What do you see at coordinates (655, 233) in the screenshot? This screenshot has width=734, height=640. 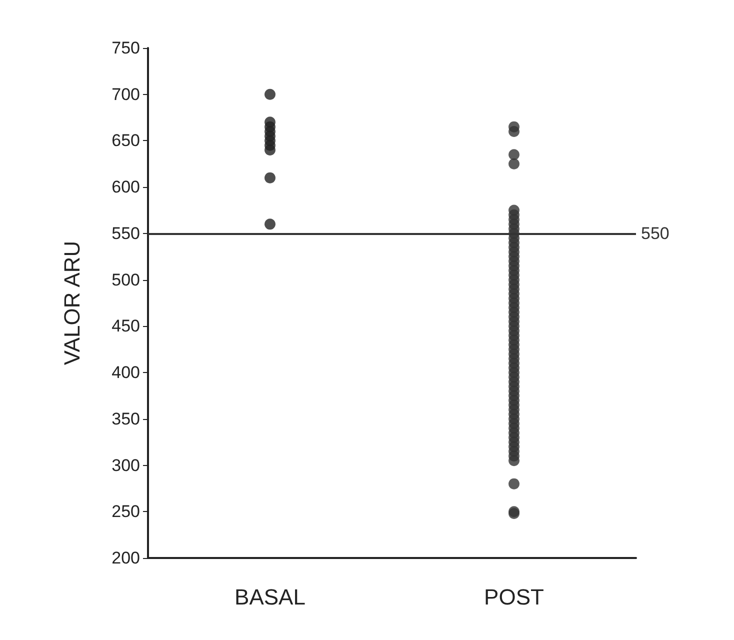 I see `ref-line-label: 550` at bounding box center [655, 233].